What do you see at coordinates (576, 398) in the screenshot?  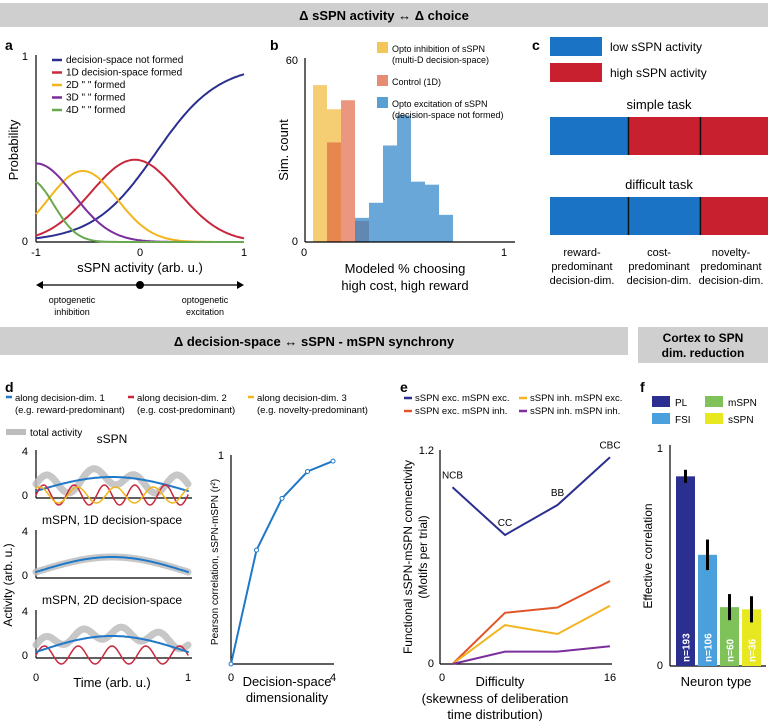 I see `panel-e-legend-label-1: sSPN inh. mSPN exc.` at bounding box center [576, 398].